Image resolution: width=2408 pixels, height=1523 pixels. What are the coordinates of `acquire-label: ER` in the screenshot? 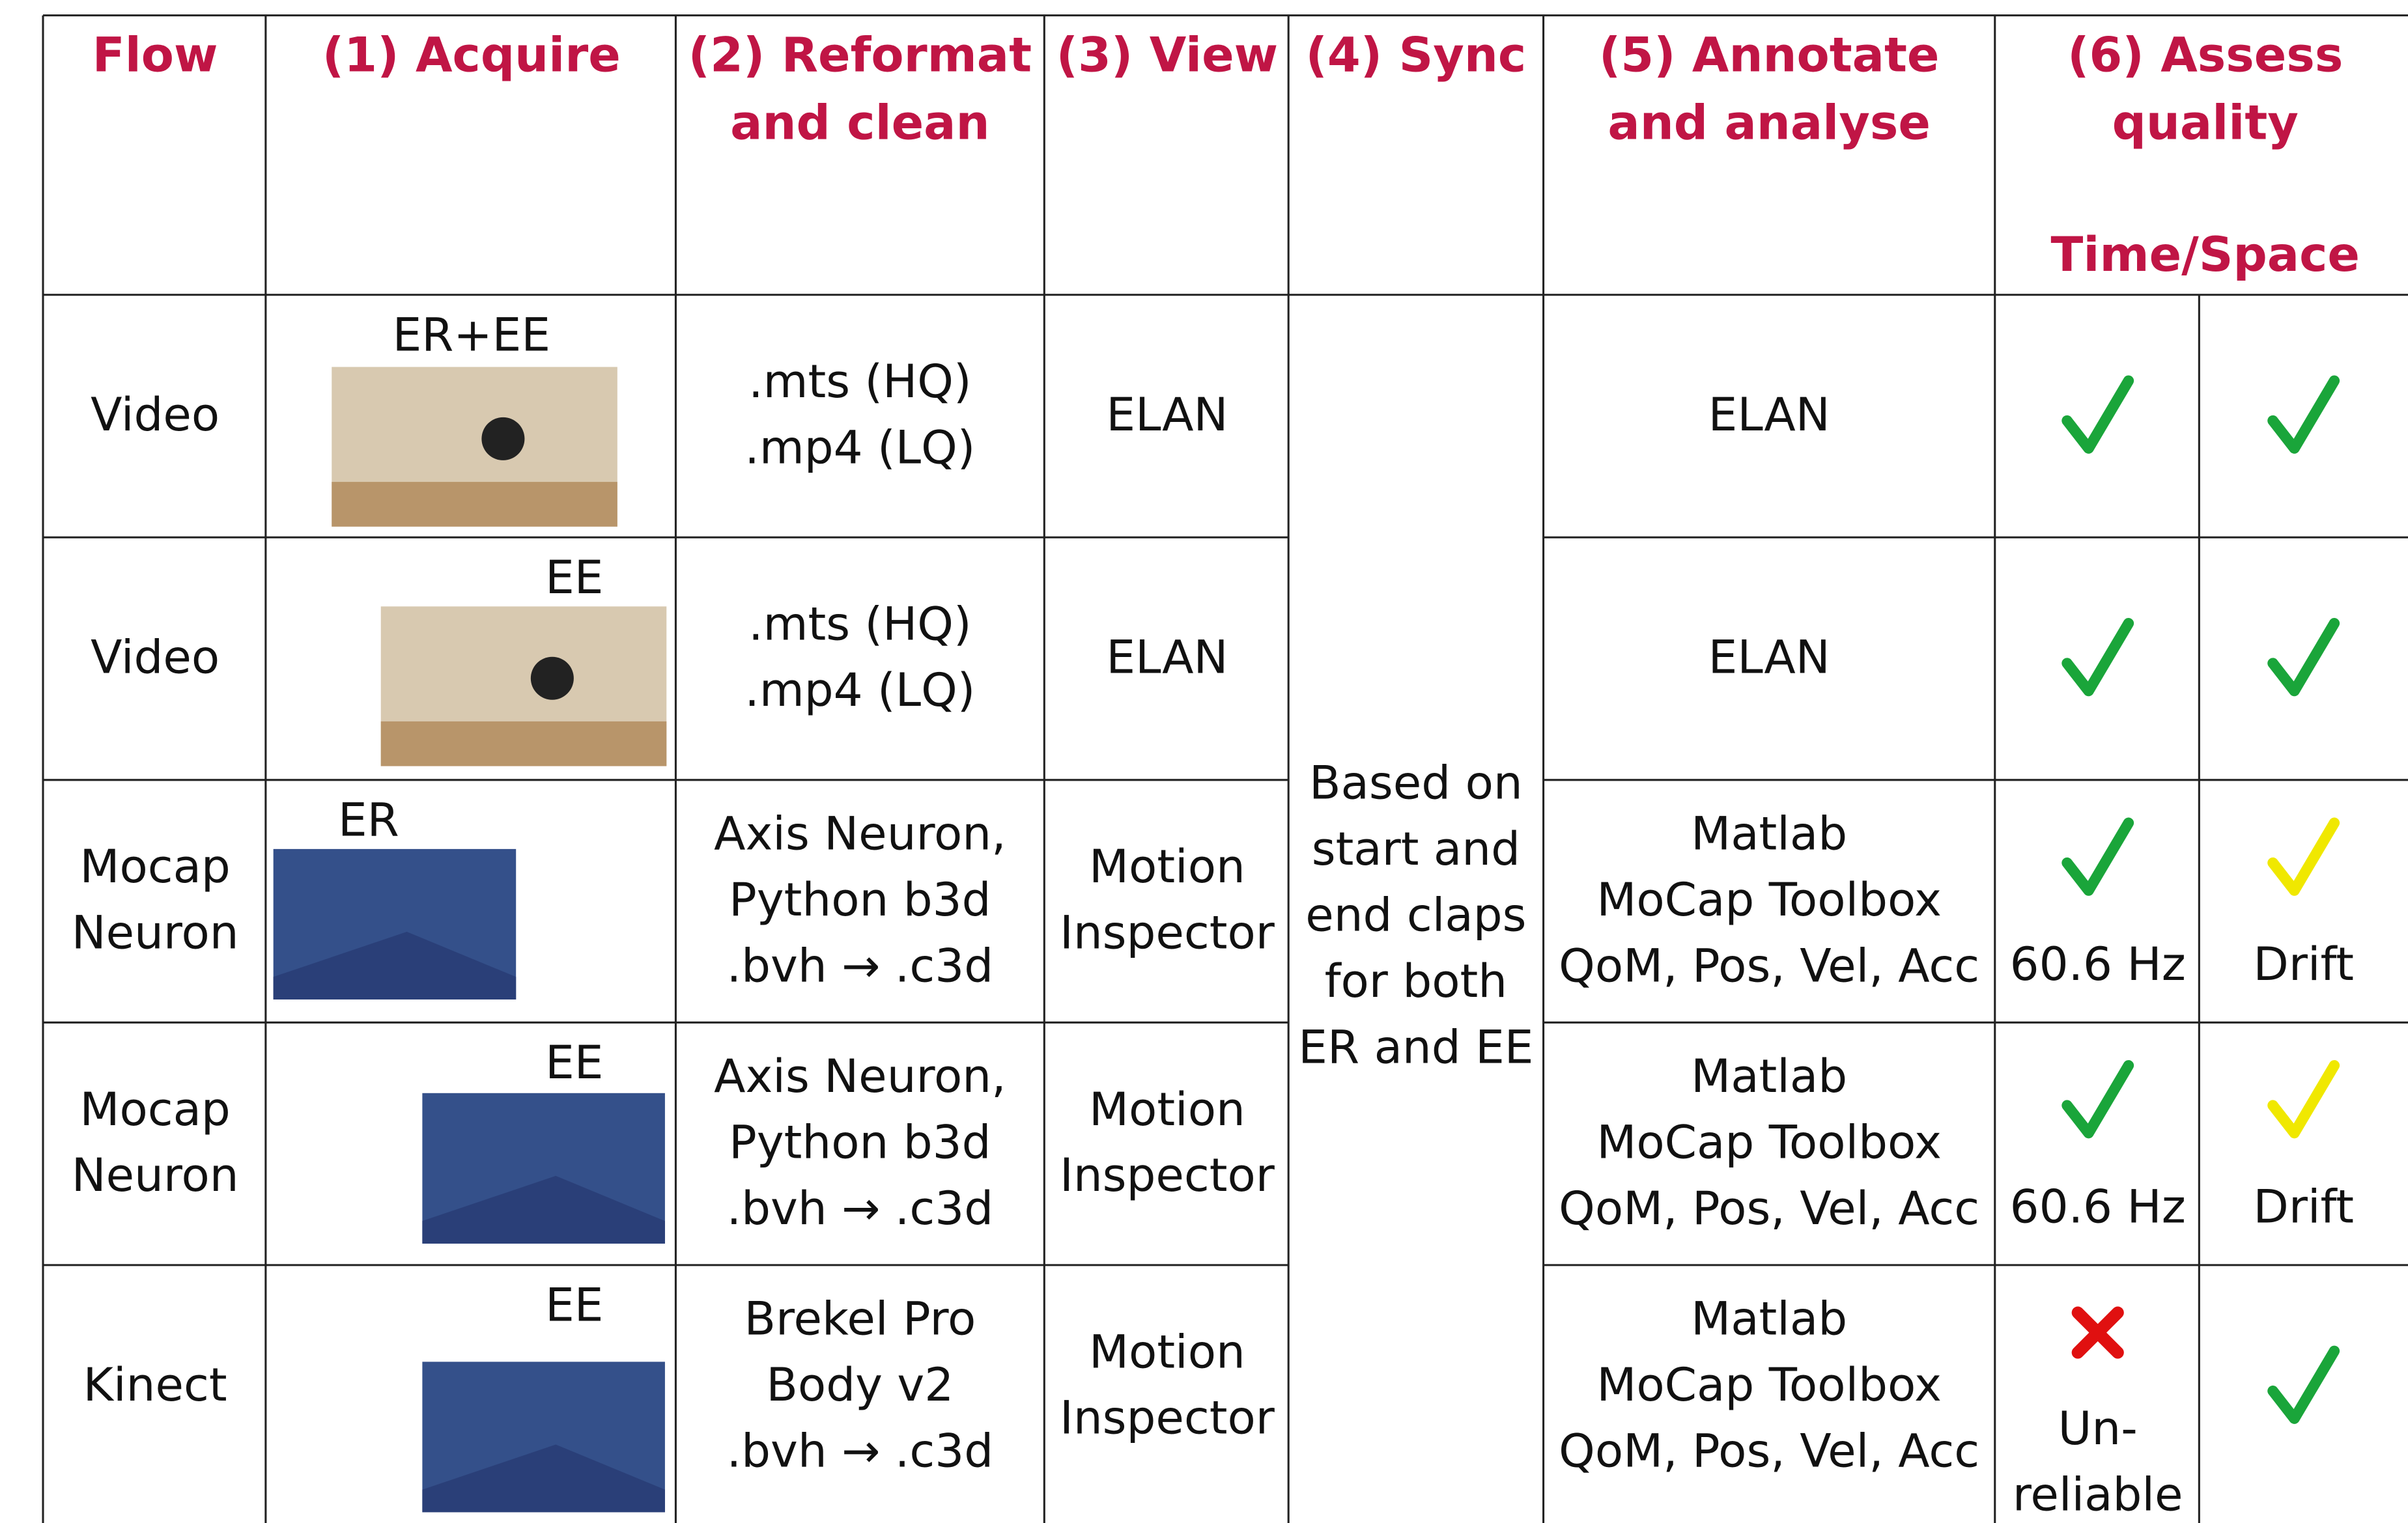 It's located at (369, 819).